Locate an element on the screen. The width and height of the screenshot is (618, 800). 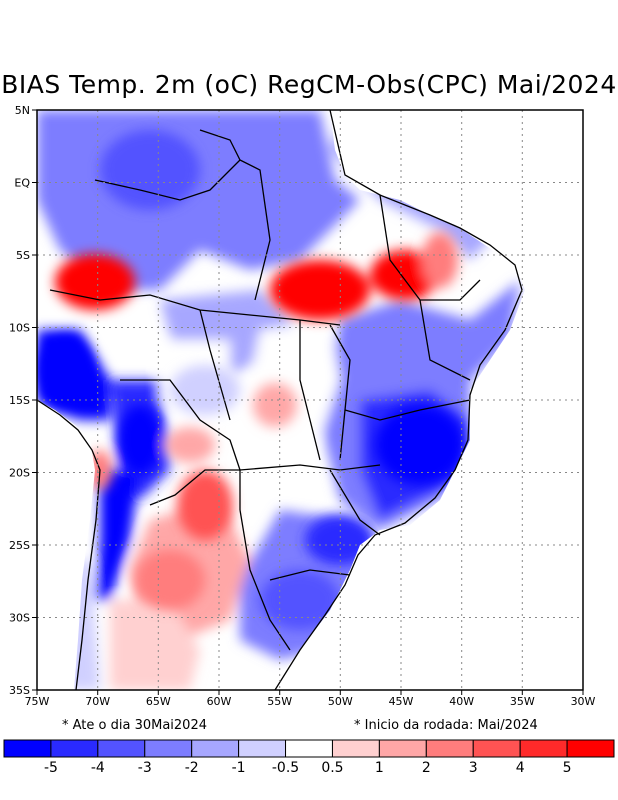
x-tick-label: 60W is located at coordinates (219, 701).